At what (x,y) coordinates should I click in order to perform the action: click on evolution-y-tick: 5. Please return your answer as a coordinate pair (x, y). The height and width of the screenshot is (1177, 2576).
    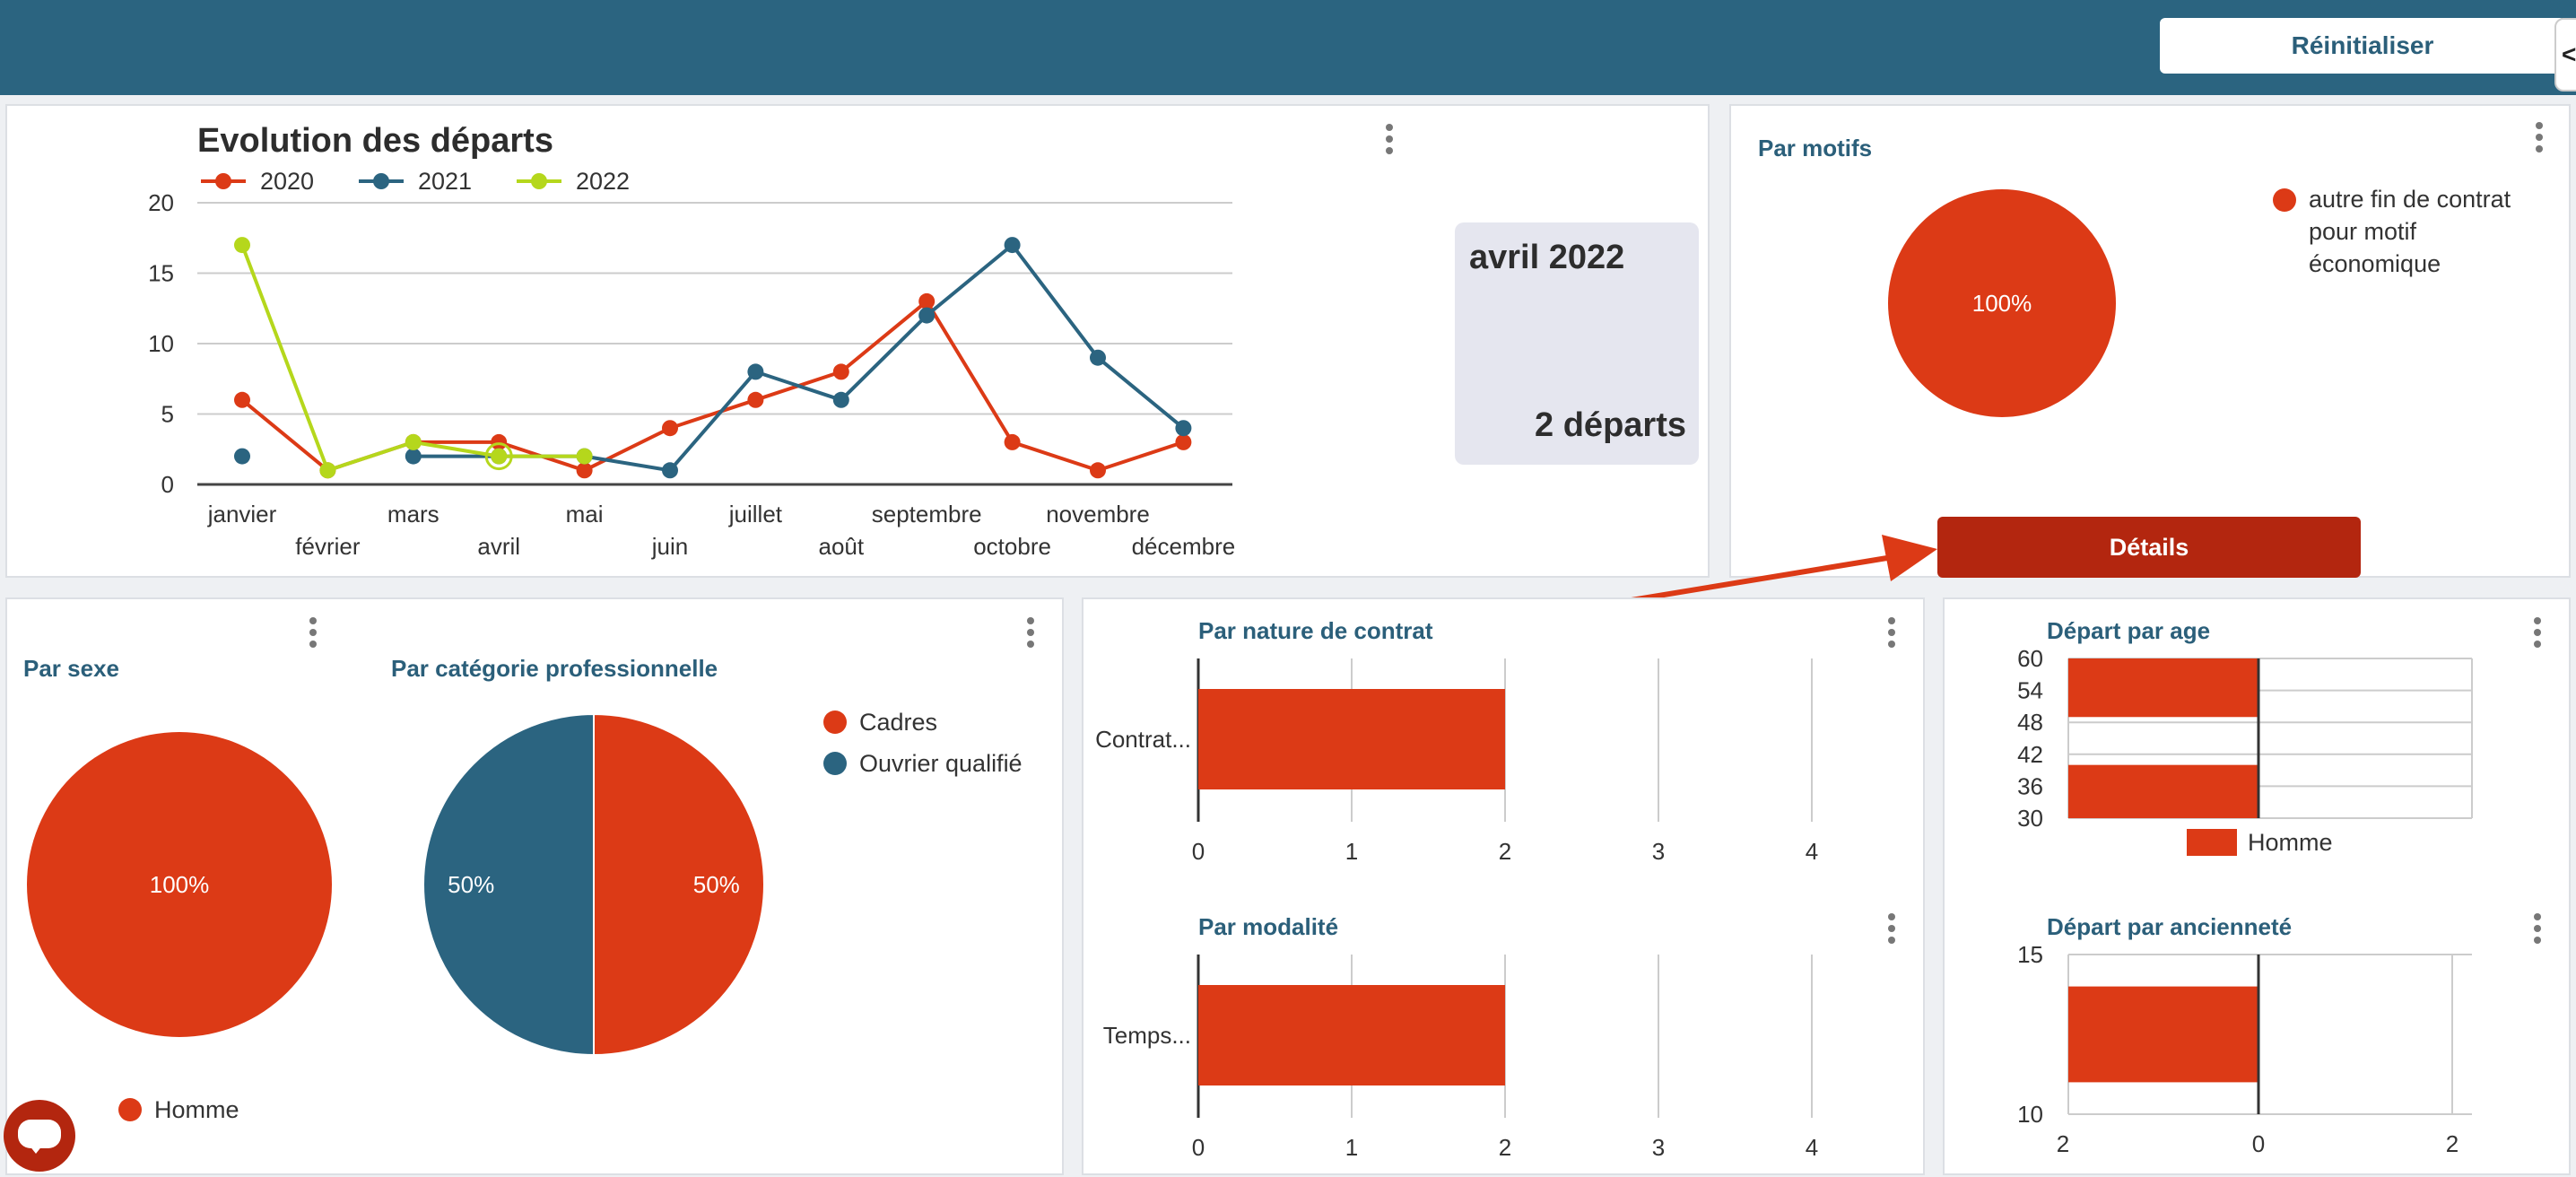
    Looking at the image, I should click on (167, 415).